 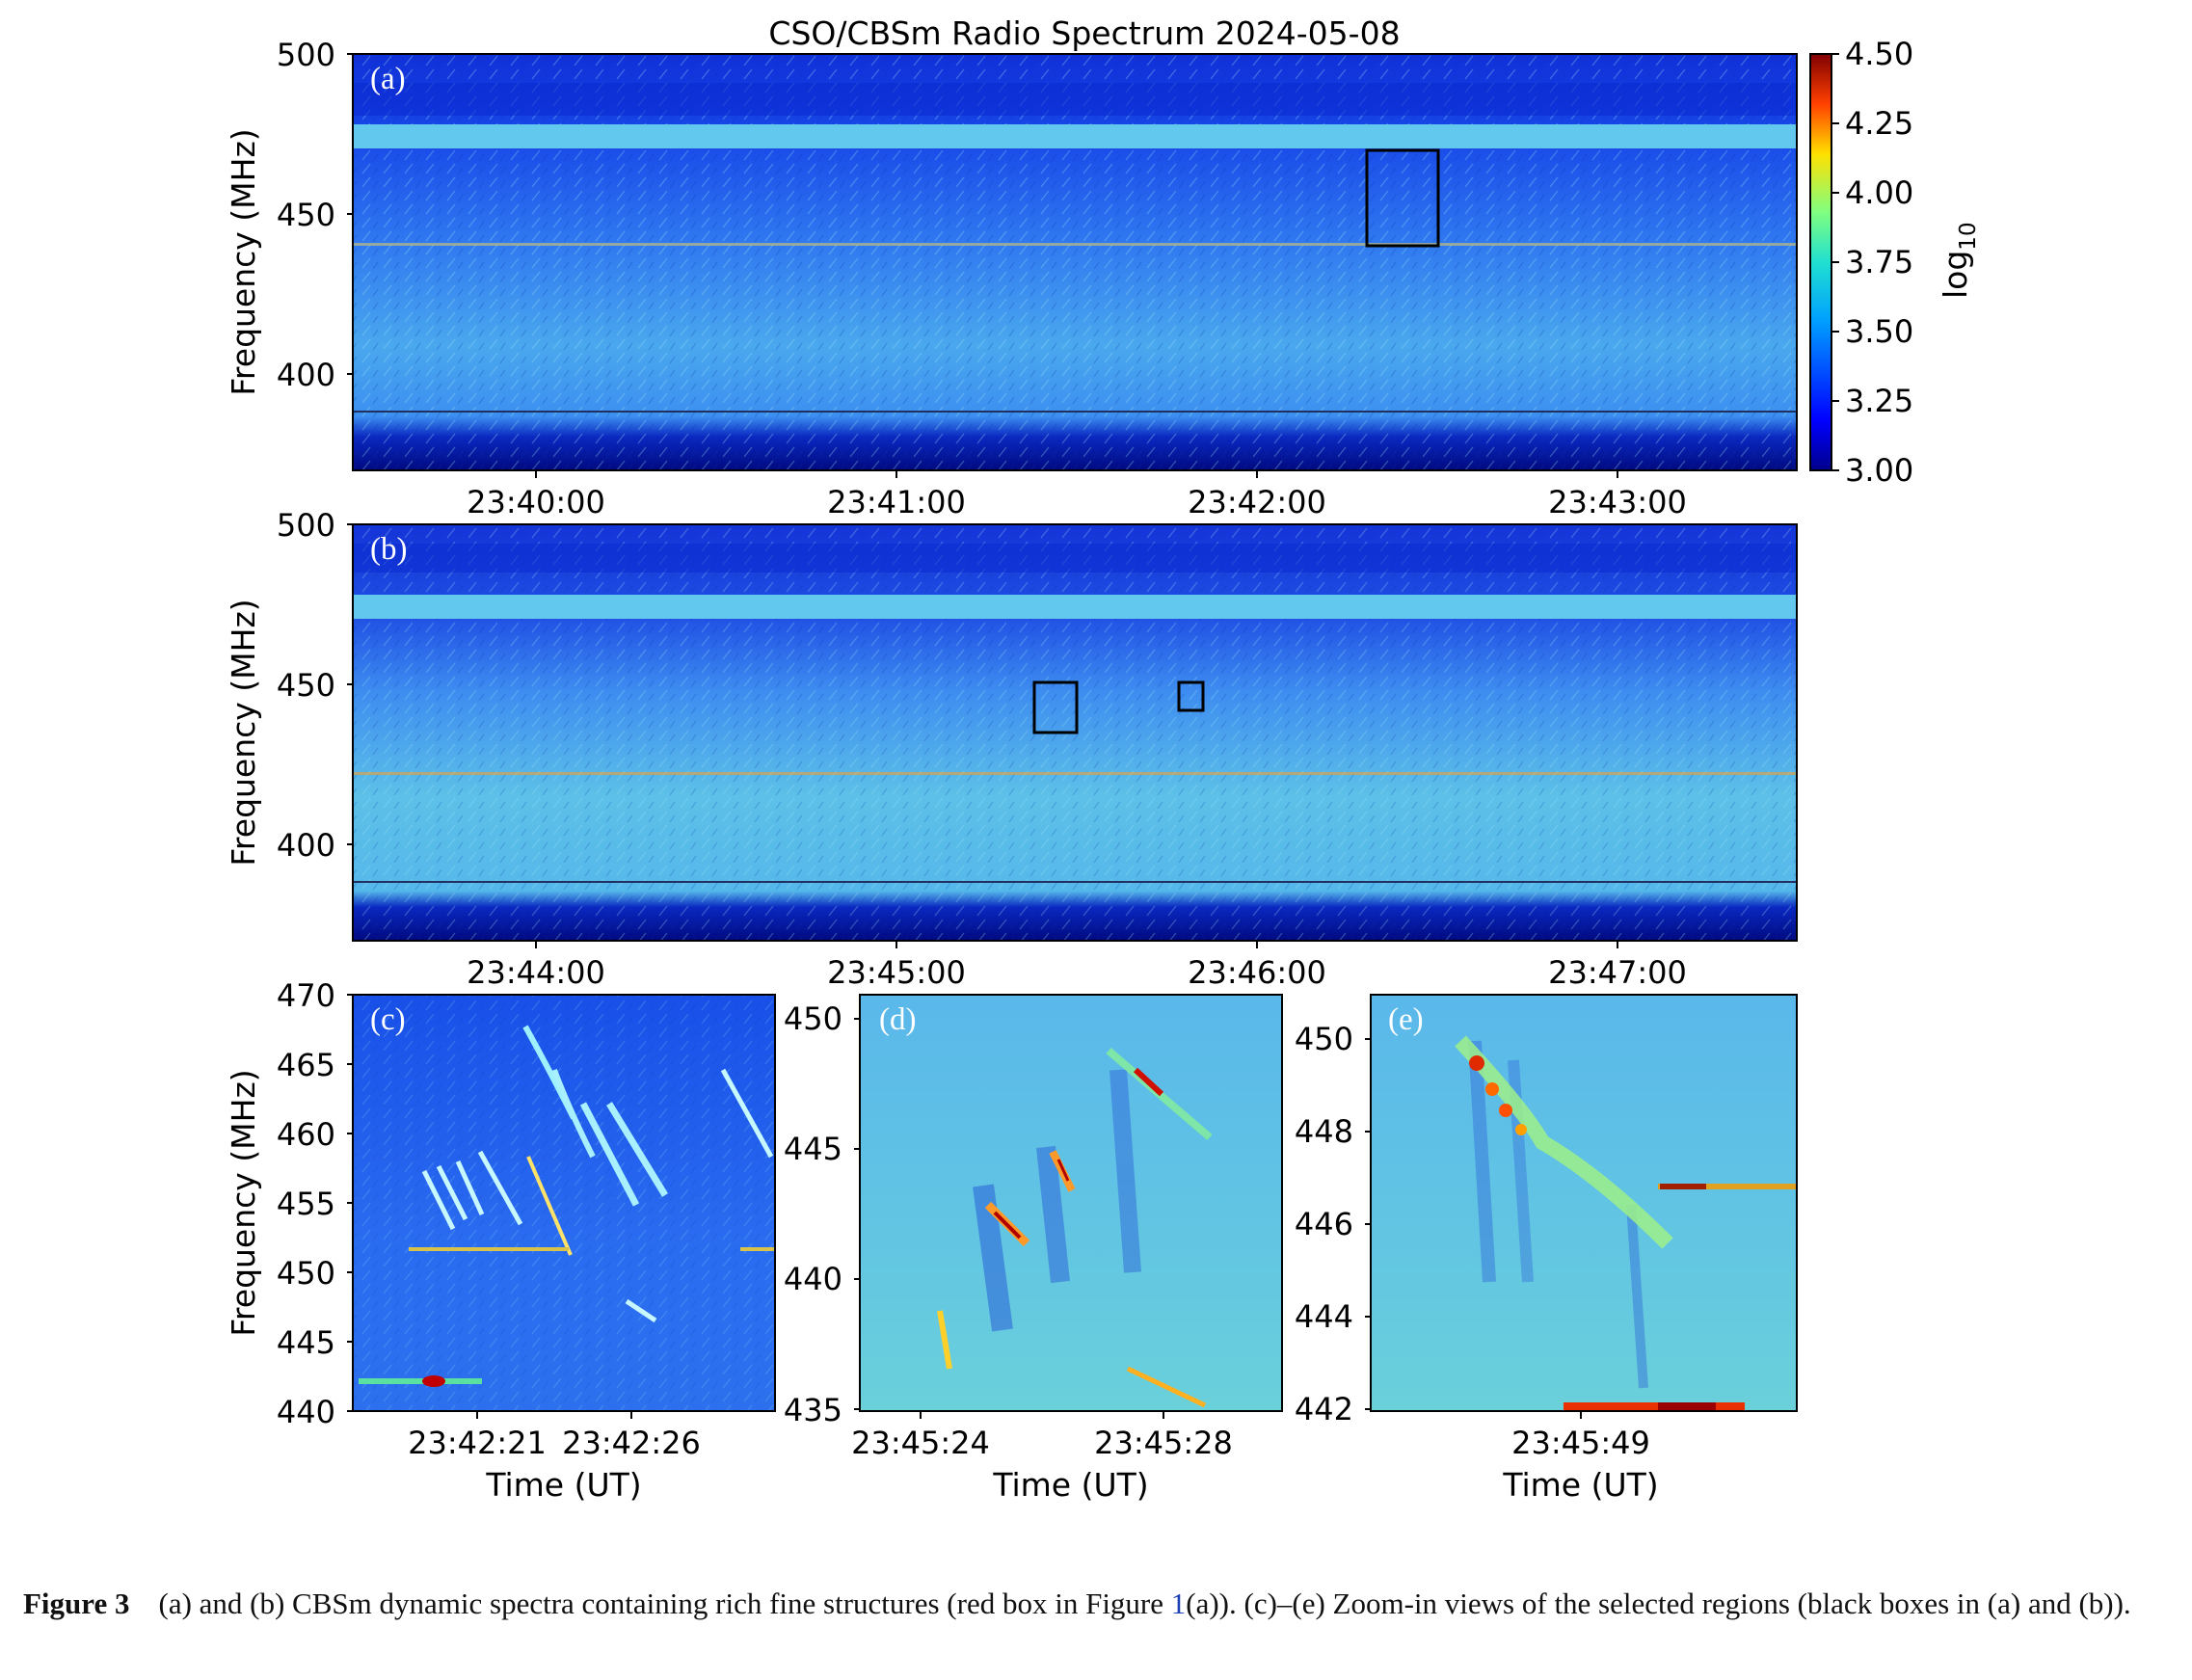 I want to click on panel-d-xtick-marks, so click(x=1042, y=1415).